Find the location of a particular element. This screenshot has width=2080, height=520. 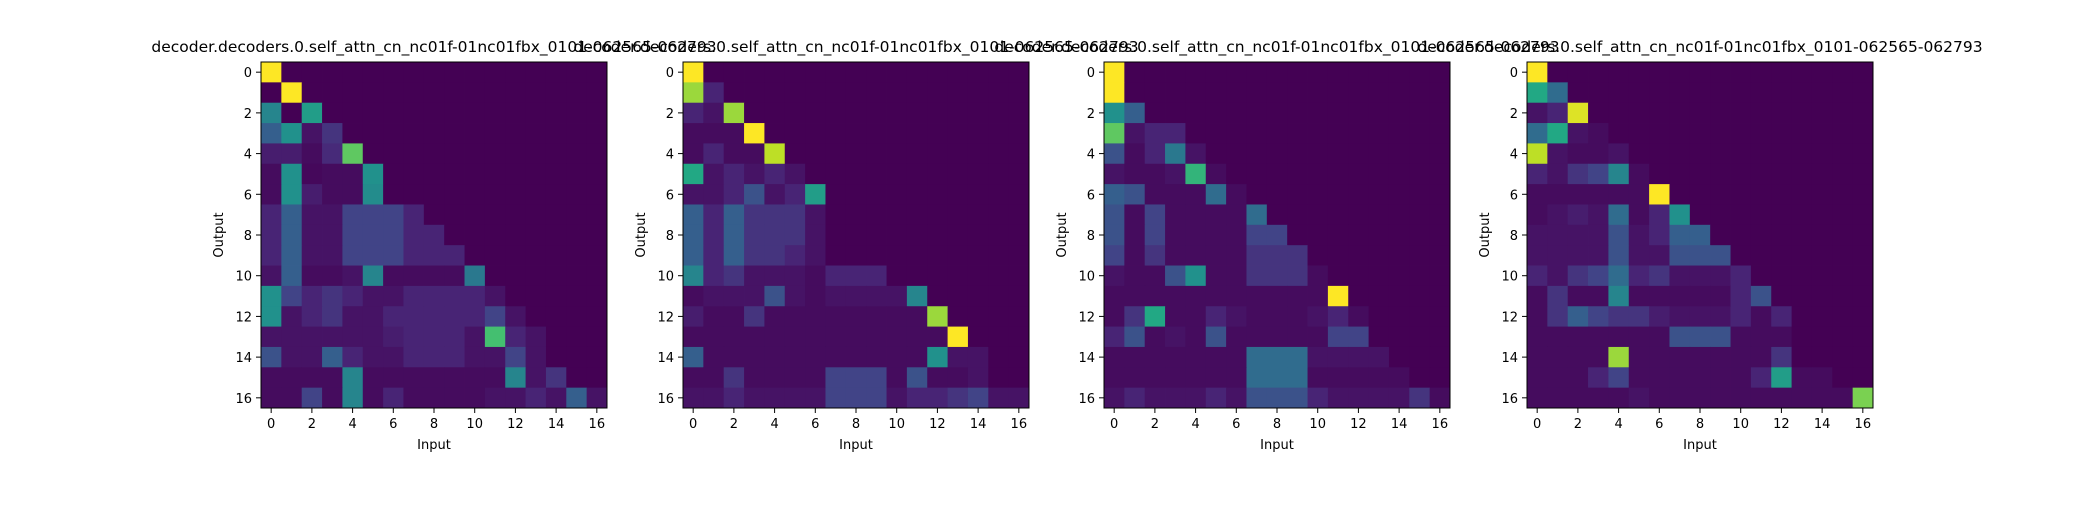

x-tick-label: 16 is located at coordinates (597, 424).